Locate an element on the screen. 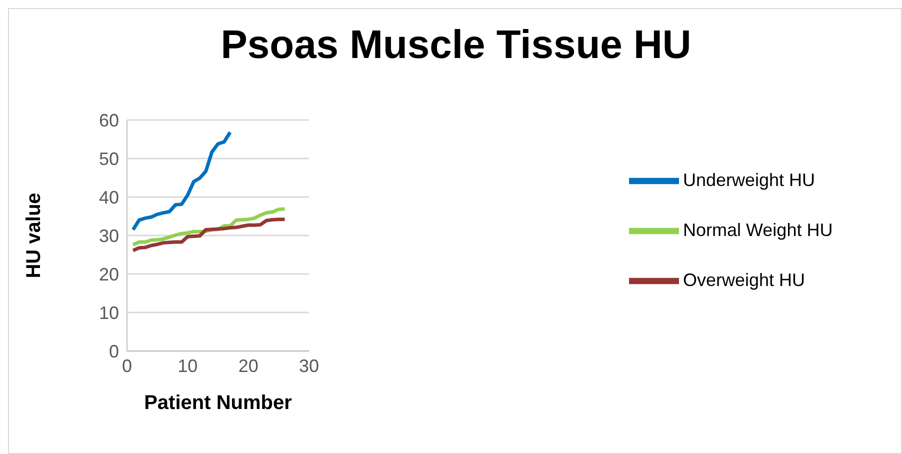  y-axis-title: HU value is located at coordinates (34, 235).